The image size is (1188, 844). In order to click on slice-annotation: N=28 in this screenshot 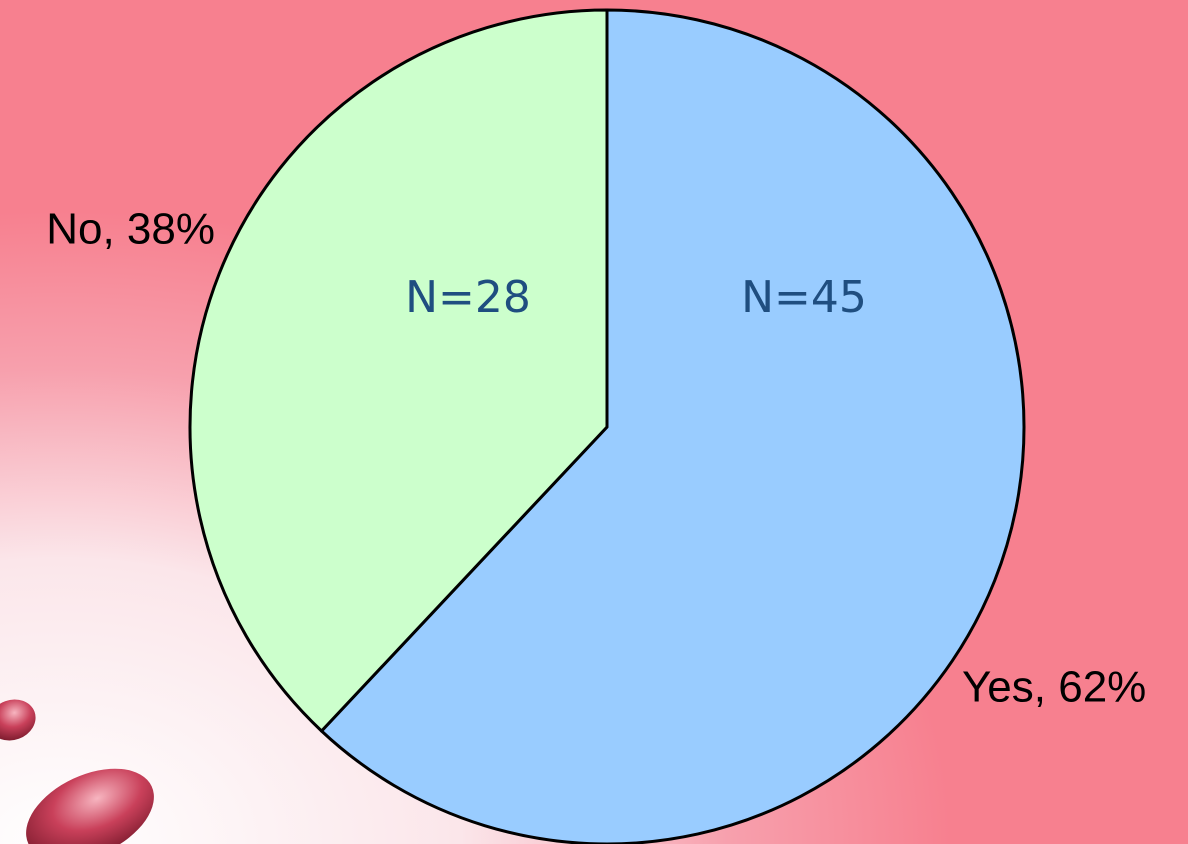, I will do `click(468, 297)`.